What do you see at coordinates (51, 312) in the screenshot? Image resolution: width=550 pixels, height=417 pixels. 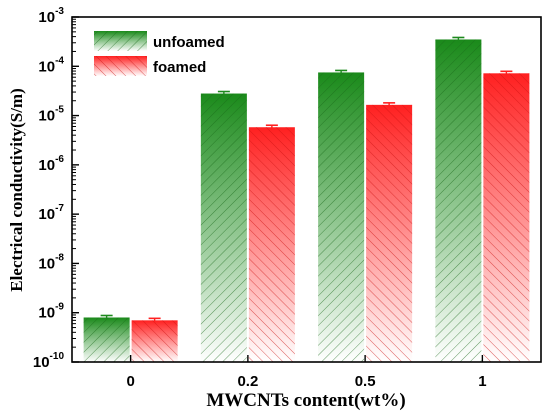 I see `y-tick-label: 10⁻⁹` at bounding box center [51, 312].